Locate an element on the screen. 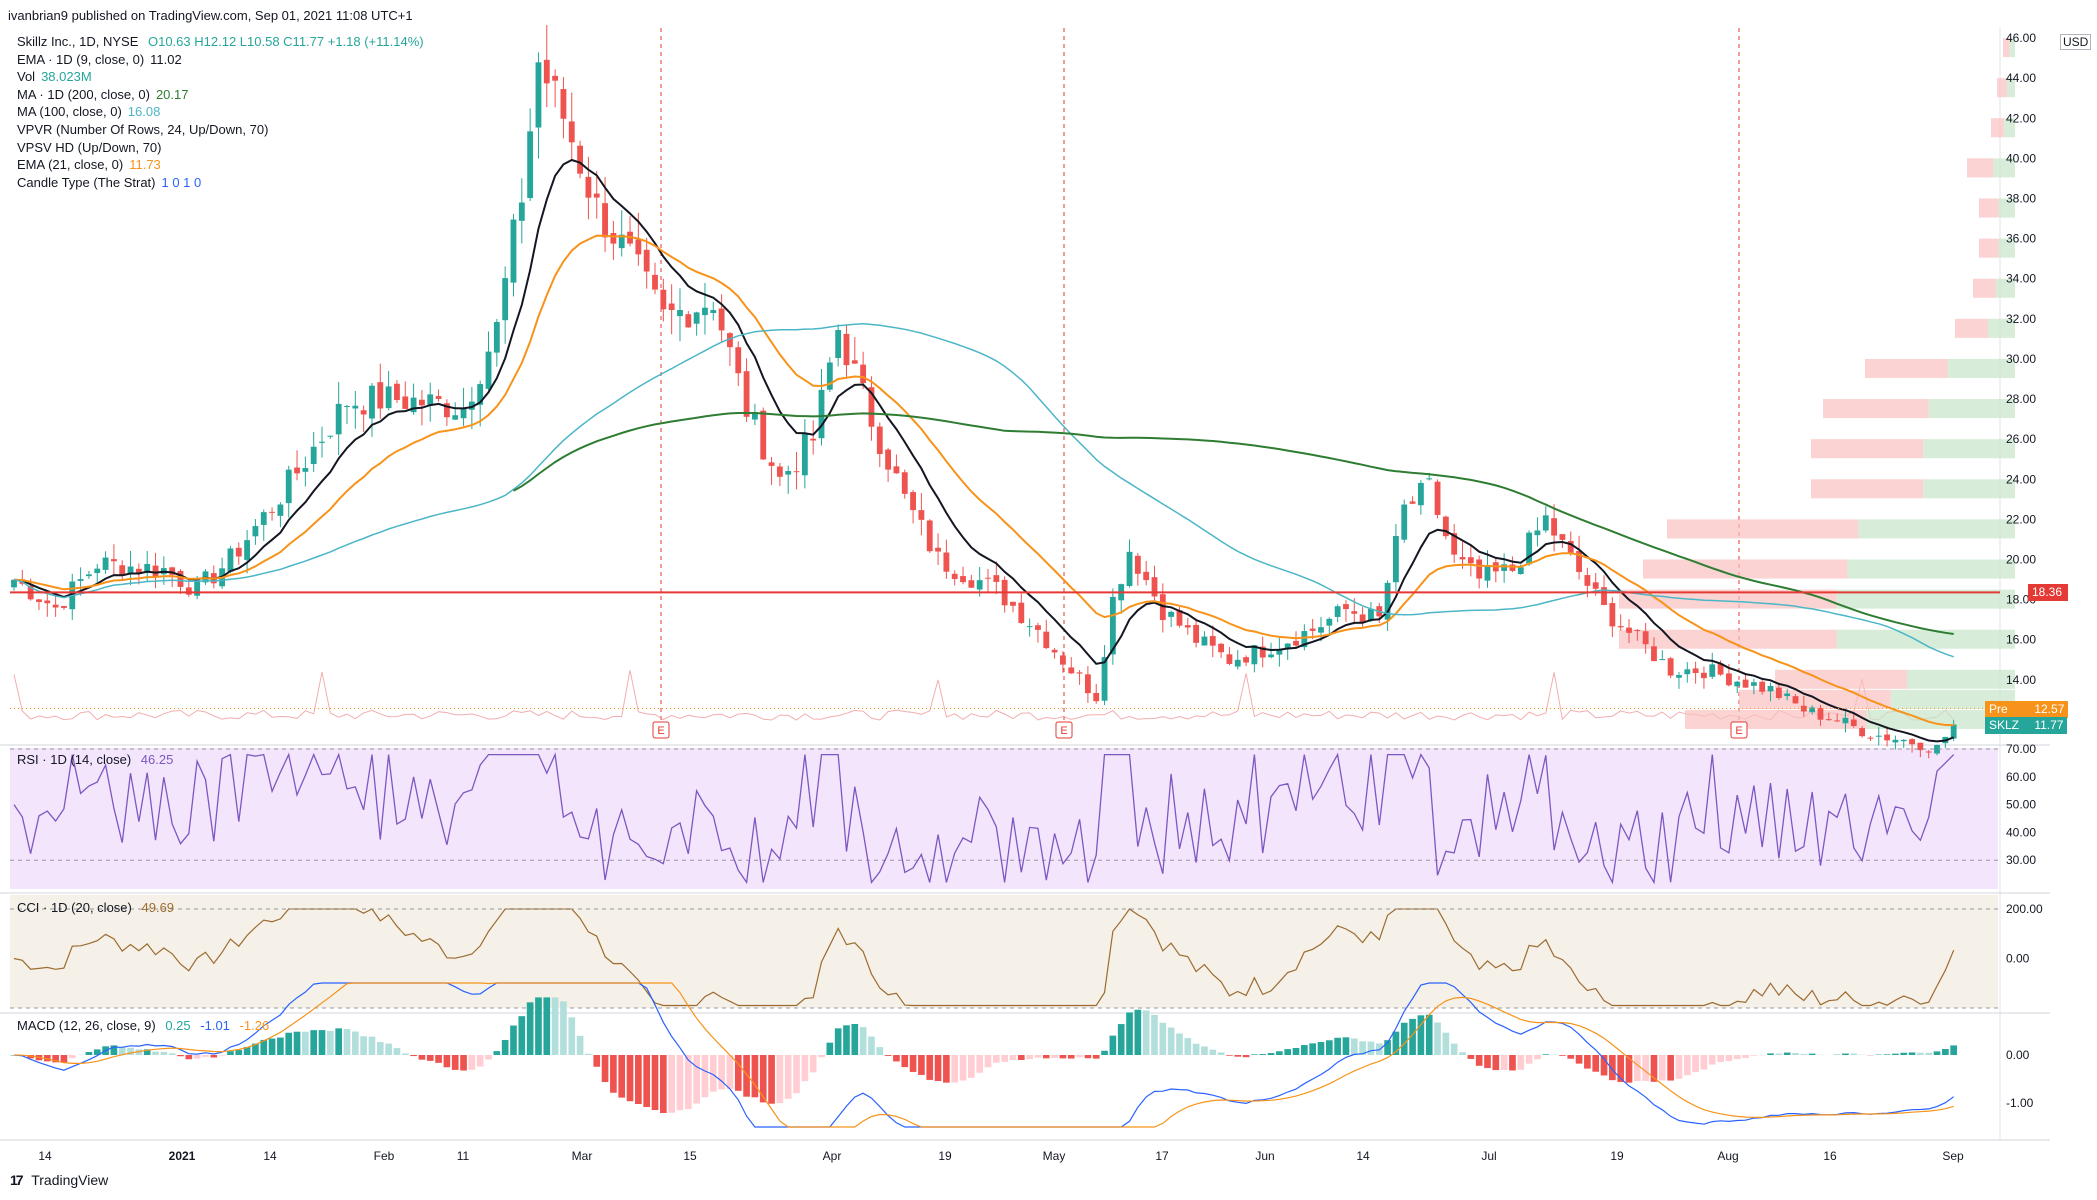 Image resolution: width=2097 pixels, height=1200 pixels. indicator-row: EMA · 1D (9, close, 0) 11.02 is located at coordinates (220, 60).